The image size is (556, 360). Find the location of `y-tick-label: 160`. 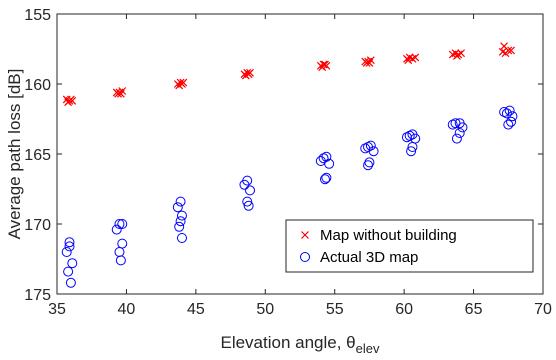

y-tick-label: 160 is located at coordinates (37, 85).